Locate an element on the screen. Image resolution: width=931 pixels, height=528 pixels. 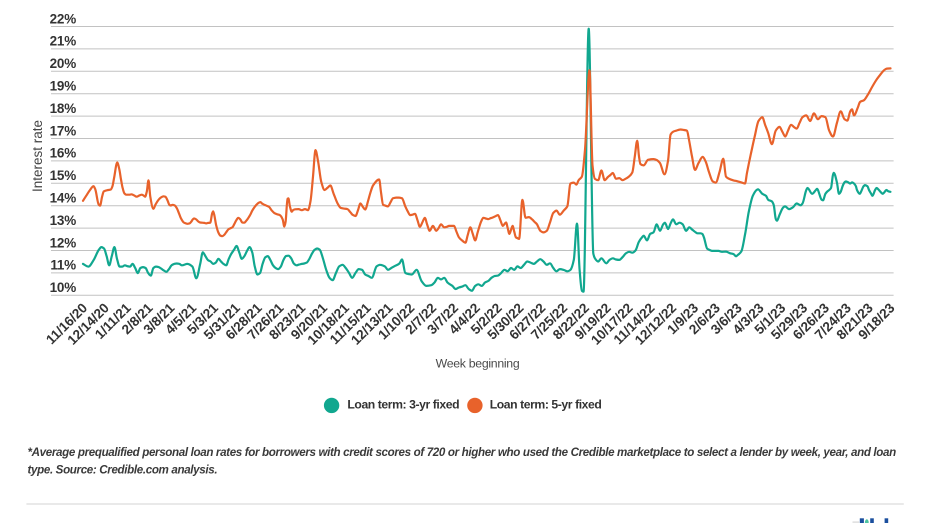
svg-text: 21% is located at coordinates (63, 41).